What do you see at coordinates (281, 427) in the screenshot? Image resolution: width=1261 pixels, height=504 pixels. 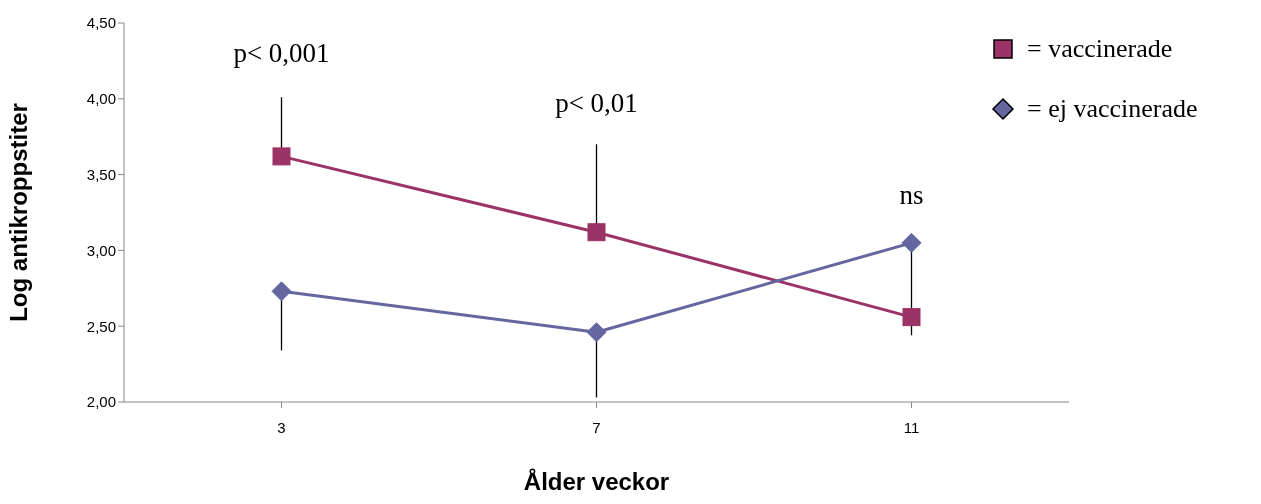 I see `x-tick-label: 3` at bounding box center [281, 427].